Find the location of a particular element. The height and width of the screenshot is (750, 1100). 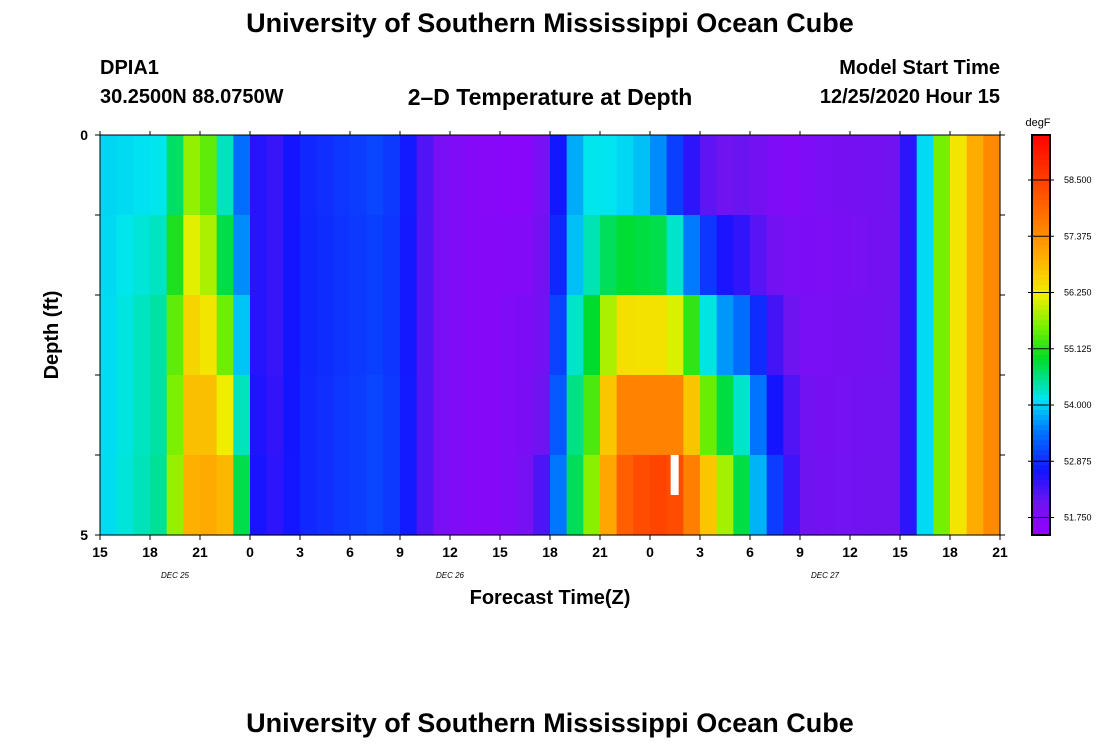

x-tick-label: 0 is located at coordinates (250, 552).